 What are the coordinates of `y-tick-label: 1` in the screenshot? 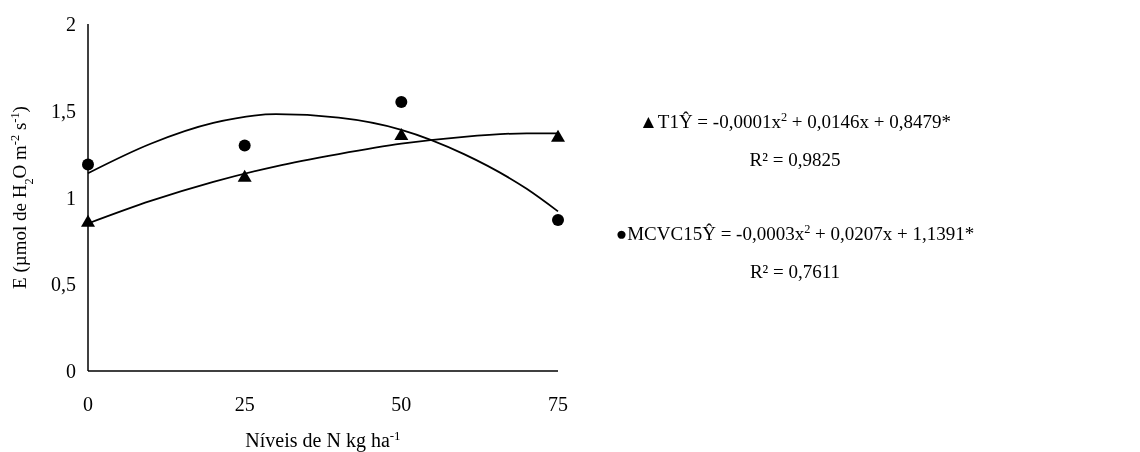 It's located at (71, 197).